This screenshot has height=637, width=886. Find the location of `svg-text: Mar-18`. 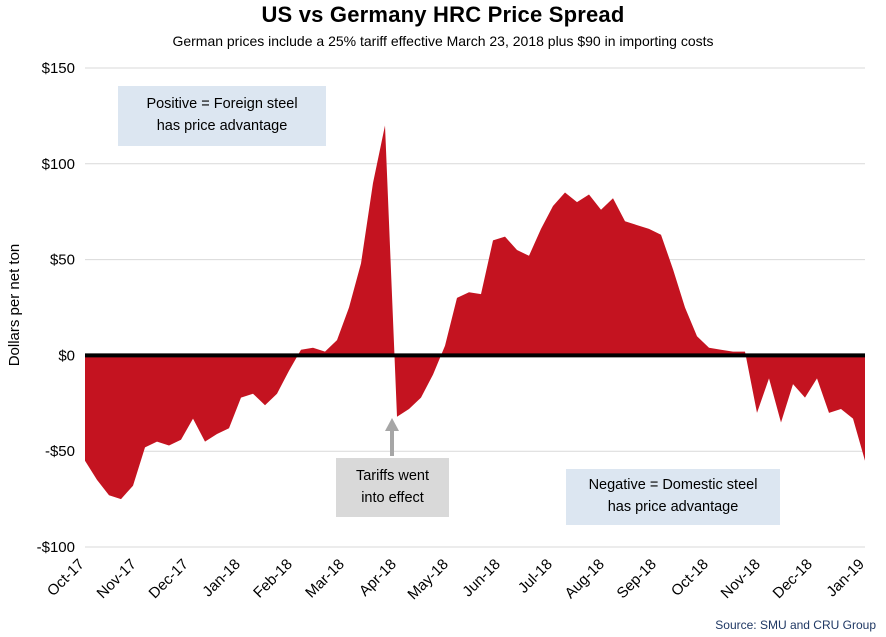

svg-text: Mar-18 is located at coordinates (325, 579).